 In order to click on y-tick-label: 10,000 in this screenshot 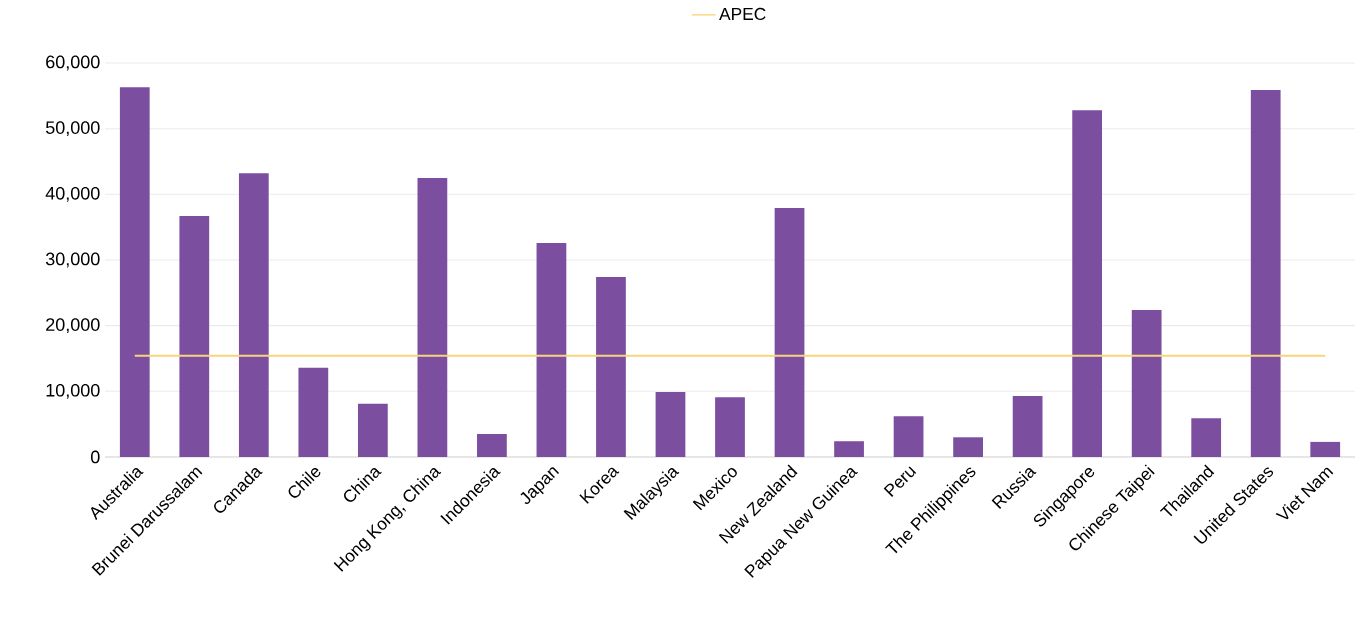, I will do `click(73, 391)`.